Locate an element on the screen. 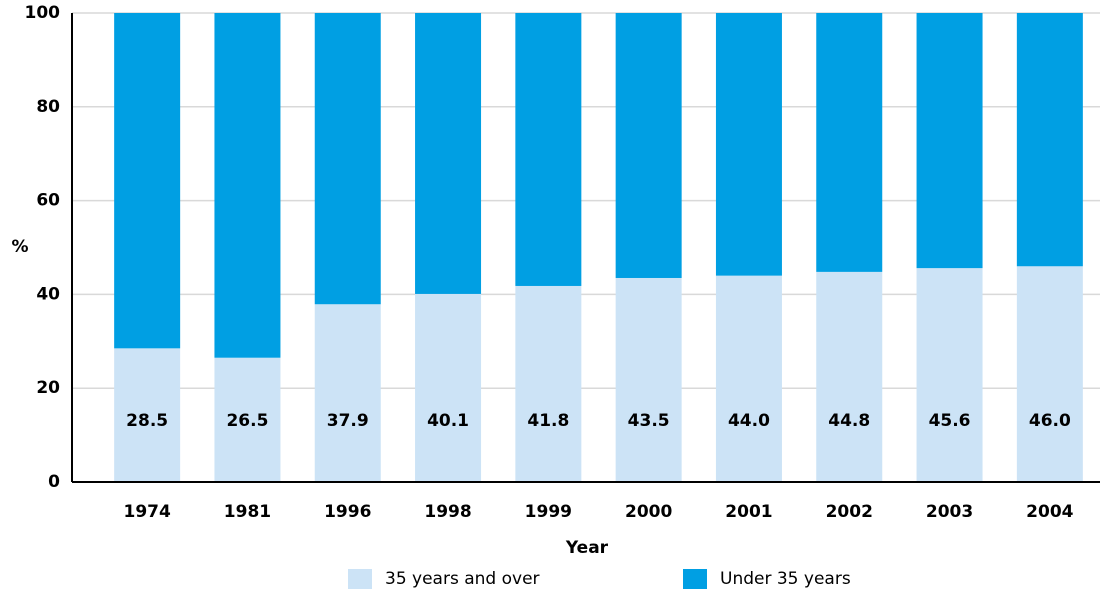 The image size is (1116, 591). x-tick-label: 1996 is located at coordinates (347, 512).